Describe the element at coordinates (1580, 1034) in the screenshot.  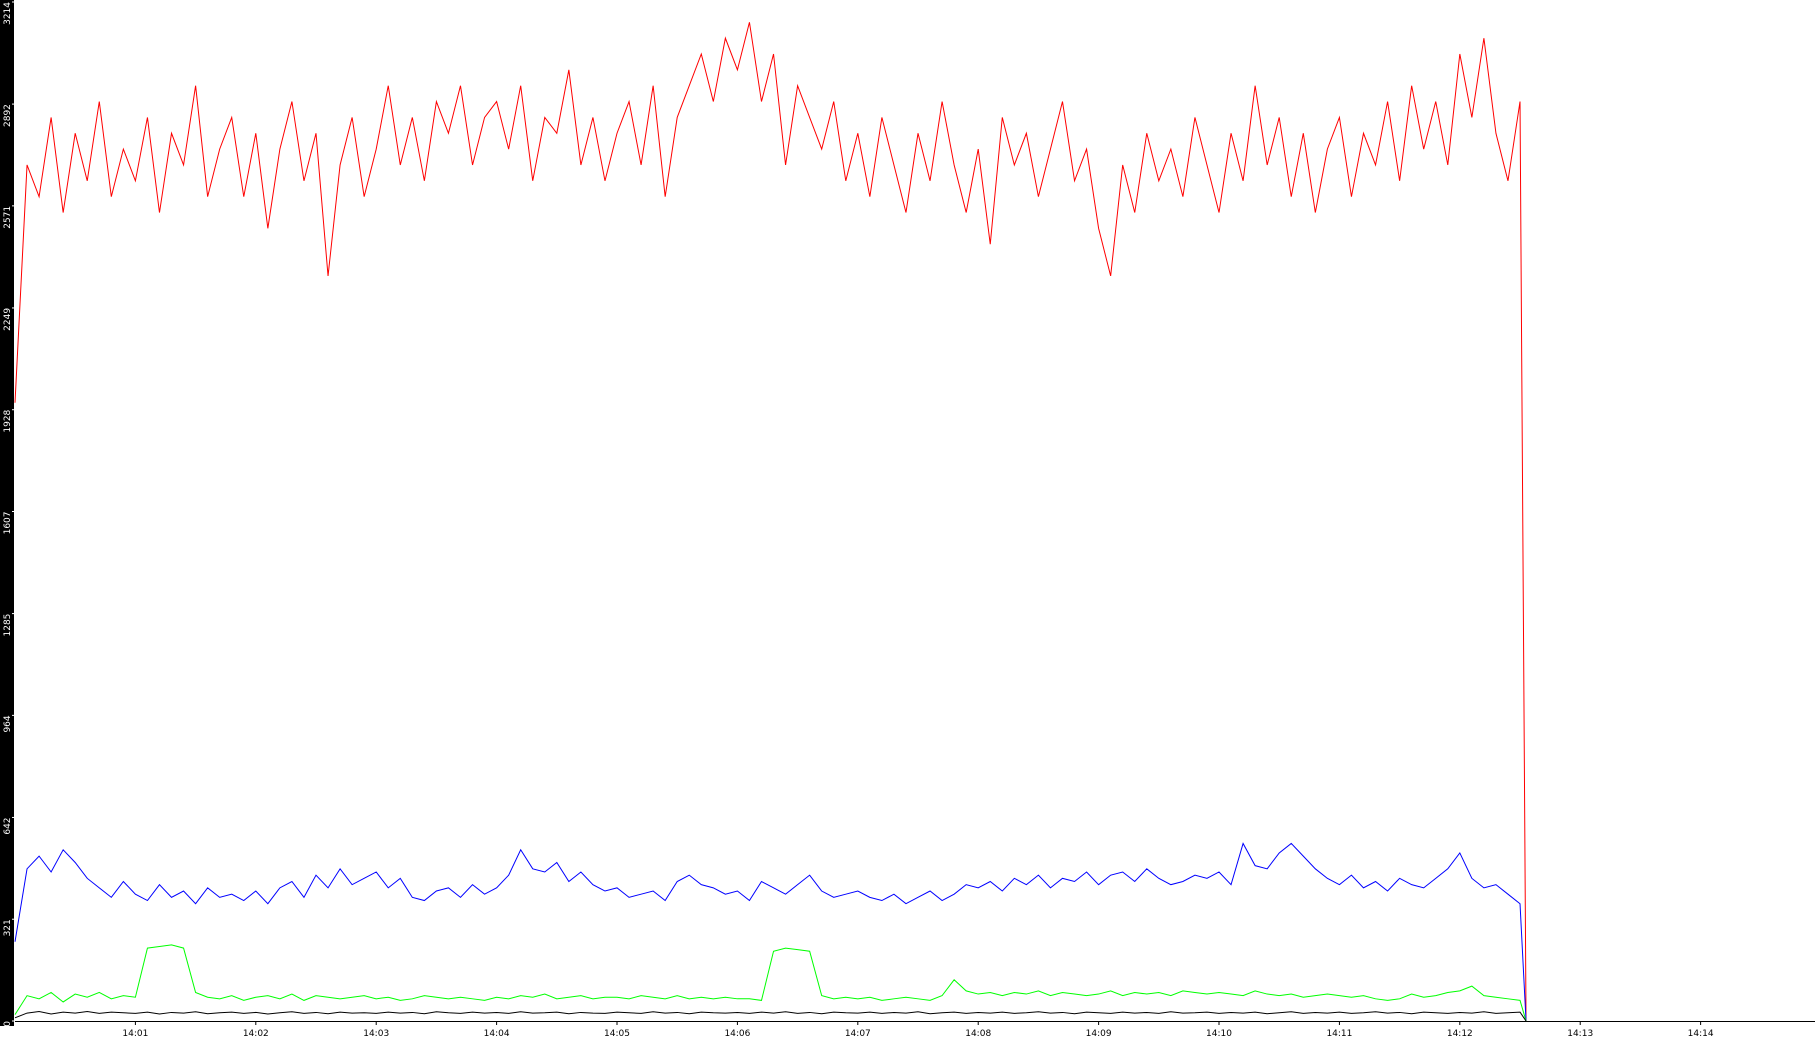
I see `x-tick-label: 14:13` at that location.